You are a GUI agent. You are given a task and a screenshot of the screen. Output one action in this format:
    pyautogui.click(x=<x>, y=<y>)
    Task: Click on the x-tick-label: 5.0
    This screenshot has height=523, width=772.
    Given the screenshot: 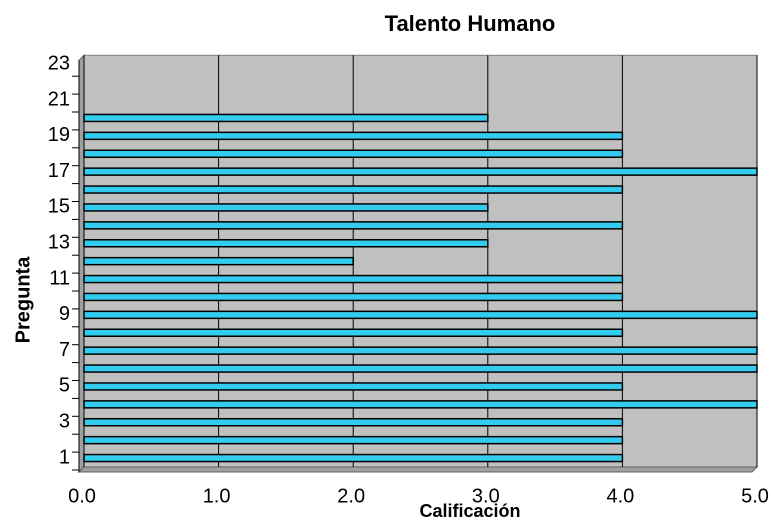 What is the action you would take?
    pyautogui.click(x=755, y=496)
    